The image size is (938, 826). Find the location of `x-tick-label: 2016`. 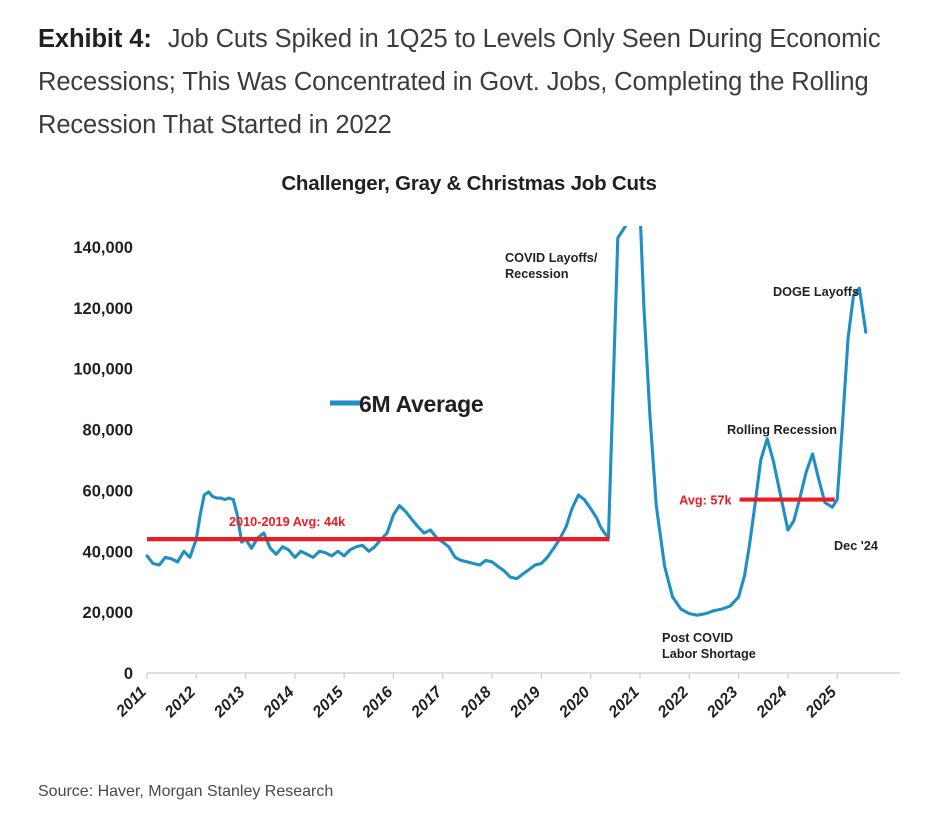

x-tick-label: 2016 is located at coordinates (377, 703).